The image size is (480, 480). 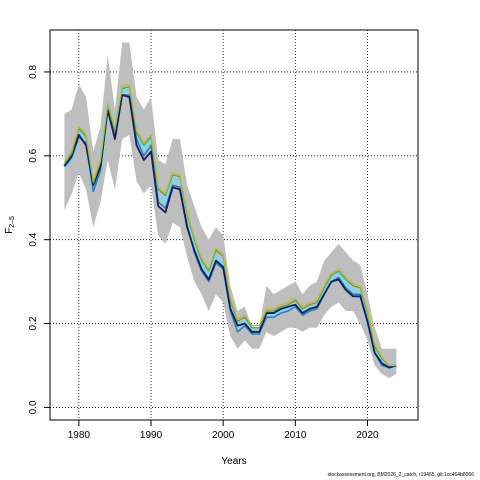 I want to click on y-tick-label: 0.6, so click(x=33, y=155).